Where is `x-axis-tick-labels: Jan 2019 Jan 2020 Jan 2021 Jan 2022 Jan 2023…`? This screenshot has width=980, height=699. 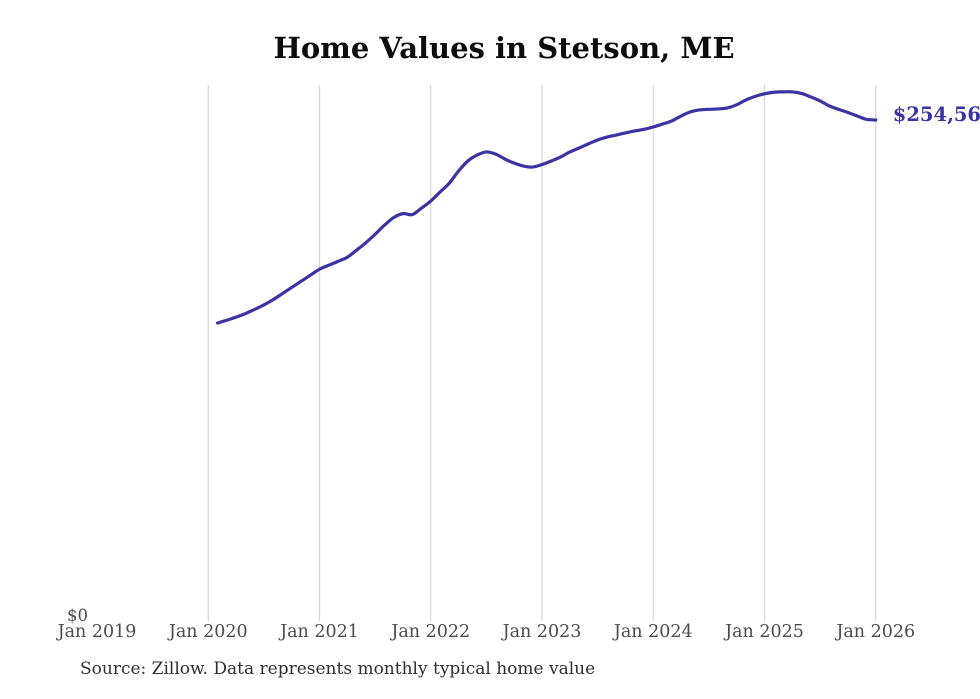 x-axis-tick-labels: Jan 2019 Jan 2020 Jan 2021 Jan 2022 Jan 2023… is located at coordinates (486, 632).